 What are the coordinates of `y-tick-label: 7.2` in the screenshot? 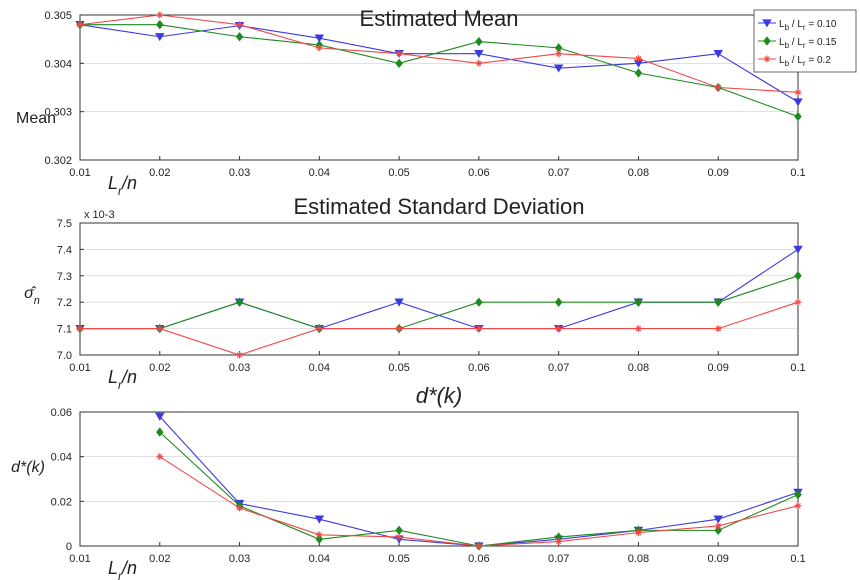 It's located at (64, 303).